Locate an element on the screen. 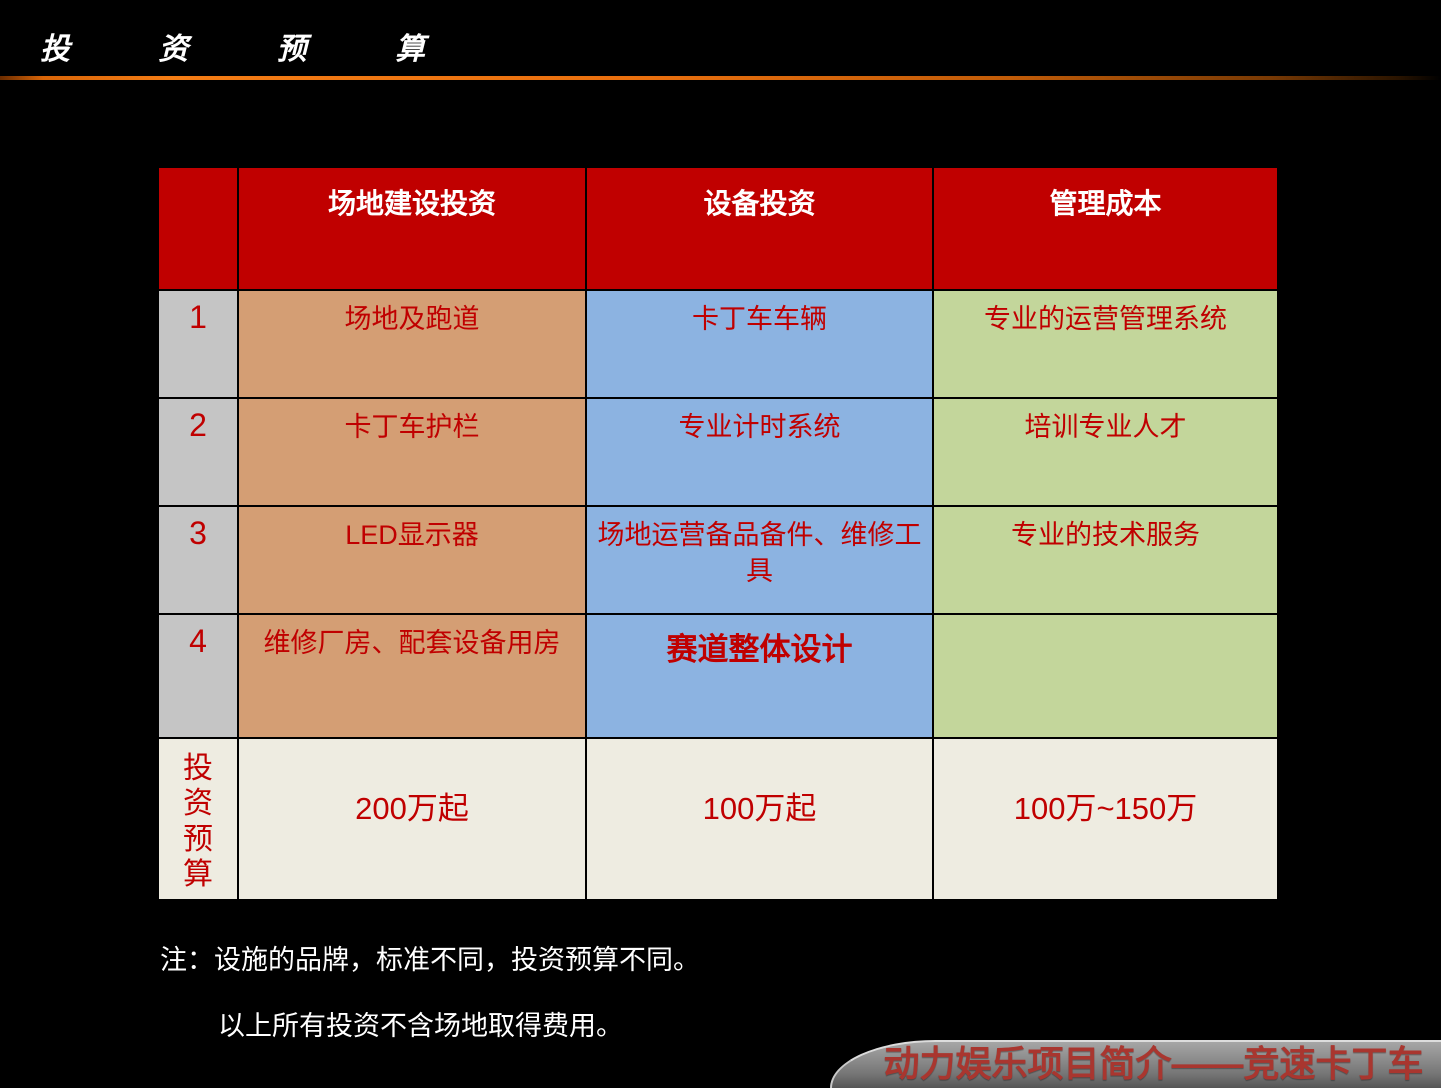  table-cell: 专业的运营管理系统 is located at coordinates (1105, 344).